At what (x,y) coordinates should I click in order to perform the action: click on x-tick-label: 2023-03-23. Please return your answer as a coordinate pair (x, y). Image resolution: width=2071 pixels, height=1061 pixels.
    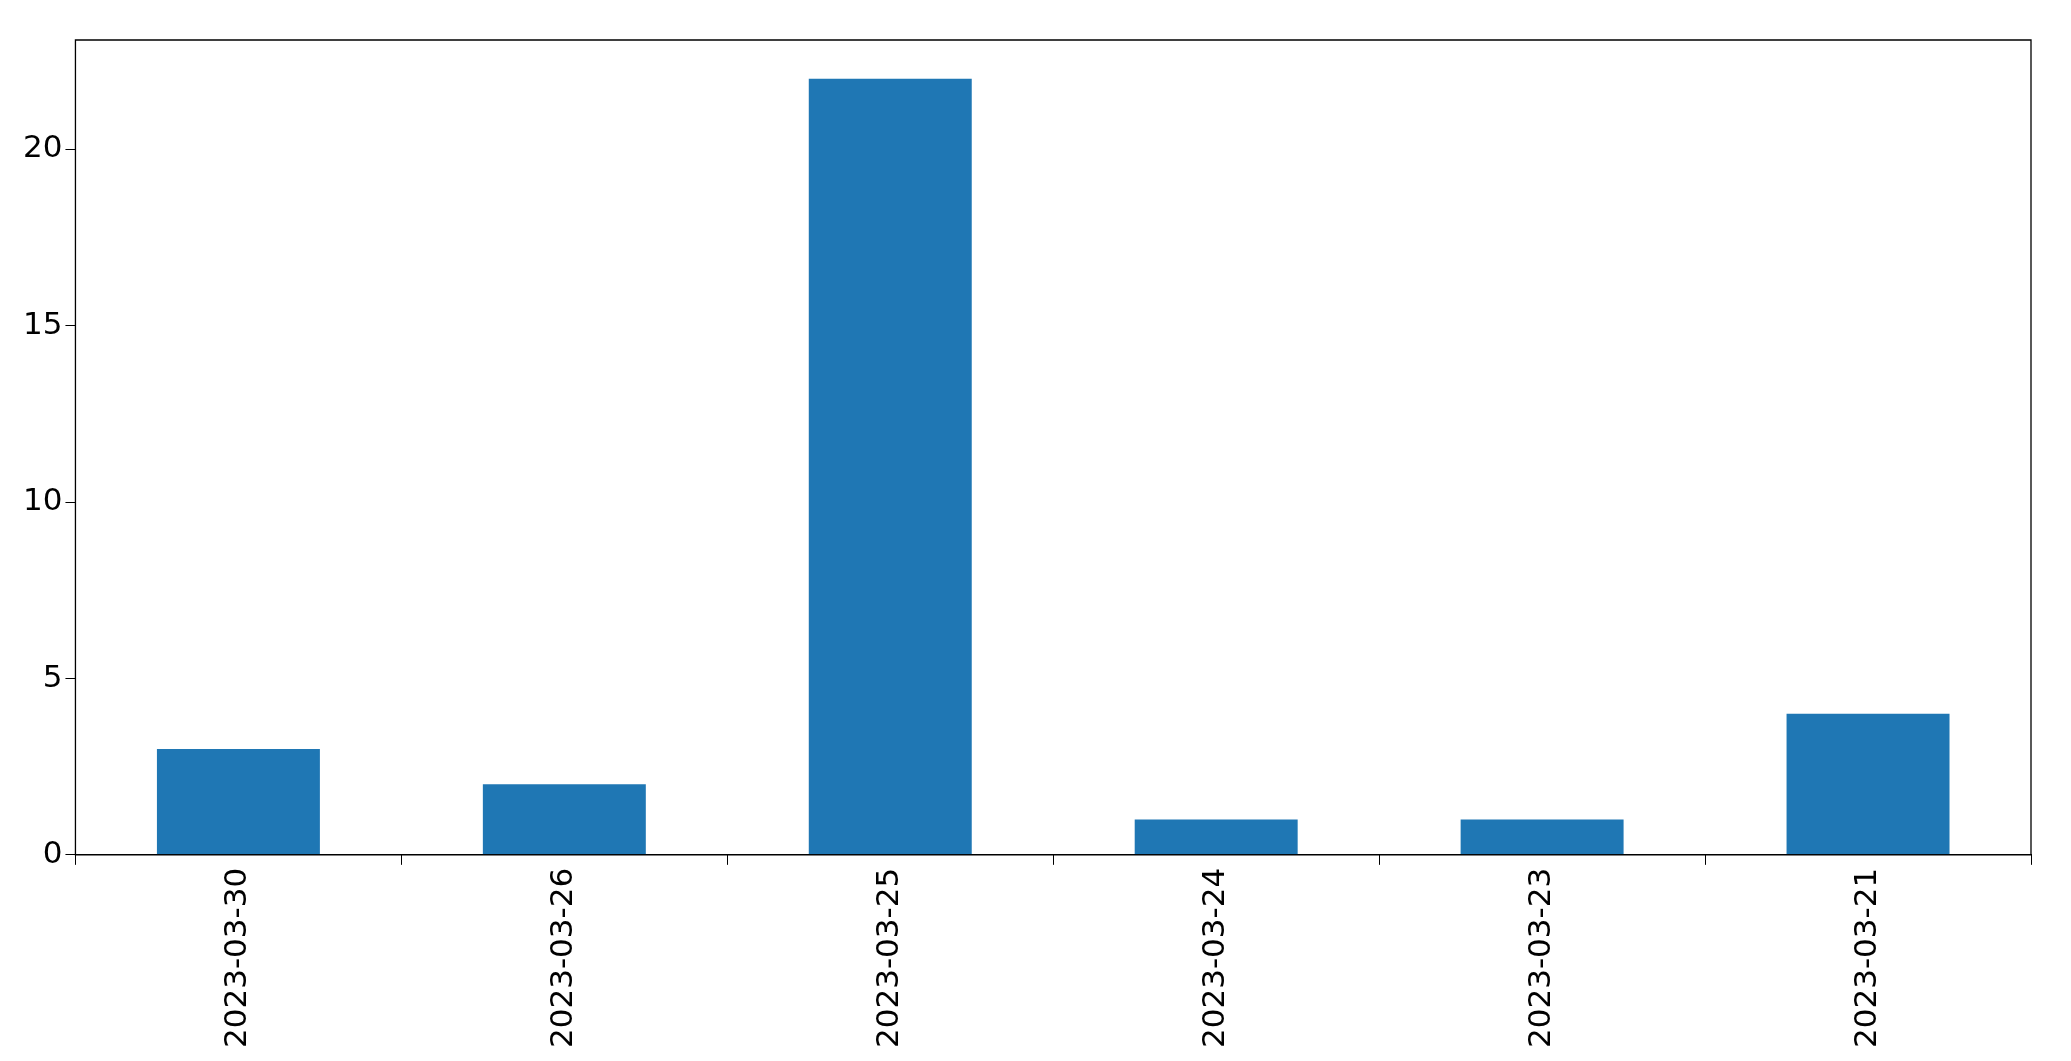
    Looking at the image, I should click on (1539, 958).